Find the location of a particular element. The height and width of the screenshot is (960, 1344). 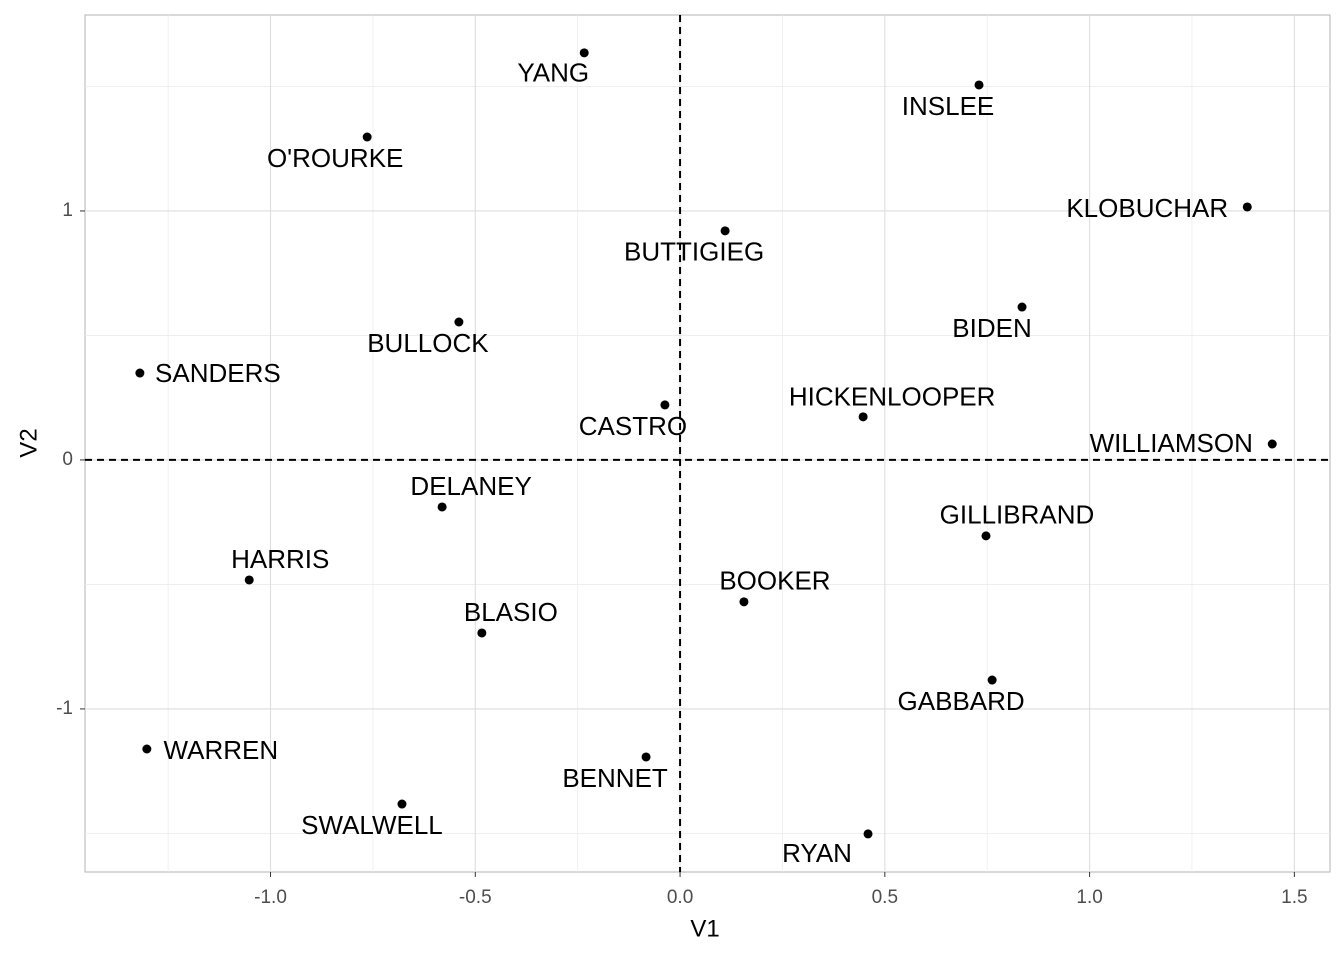

point-label: CASTRO is located at coordinates (633, 426).